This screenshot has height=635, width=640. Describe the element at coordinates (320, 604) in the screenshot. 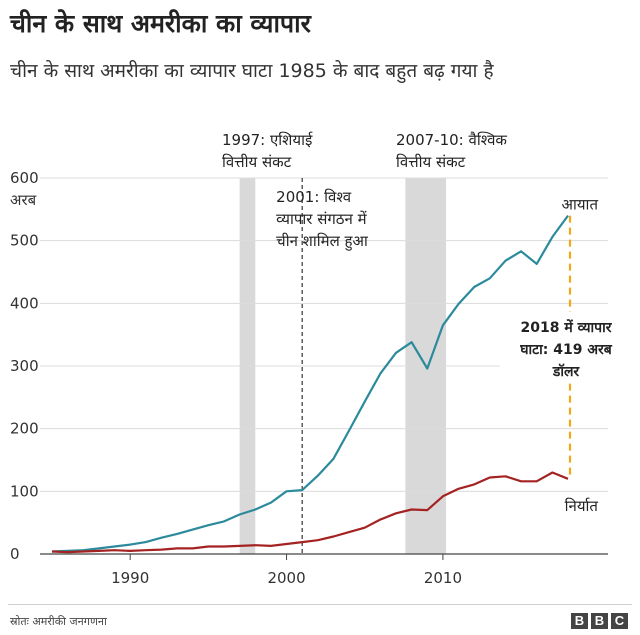

I see `footer-divider` at that location.